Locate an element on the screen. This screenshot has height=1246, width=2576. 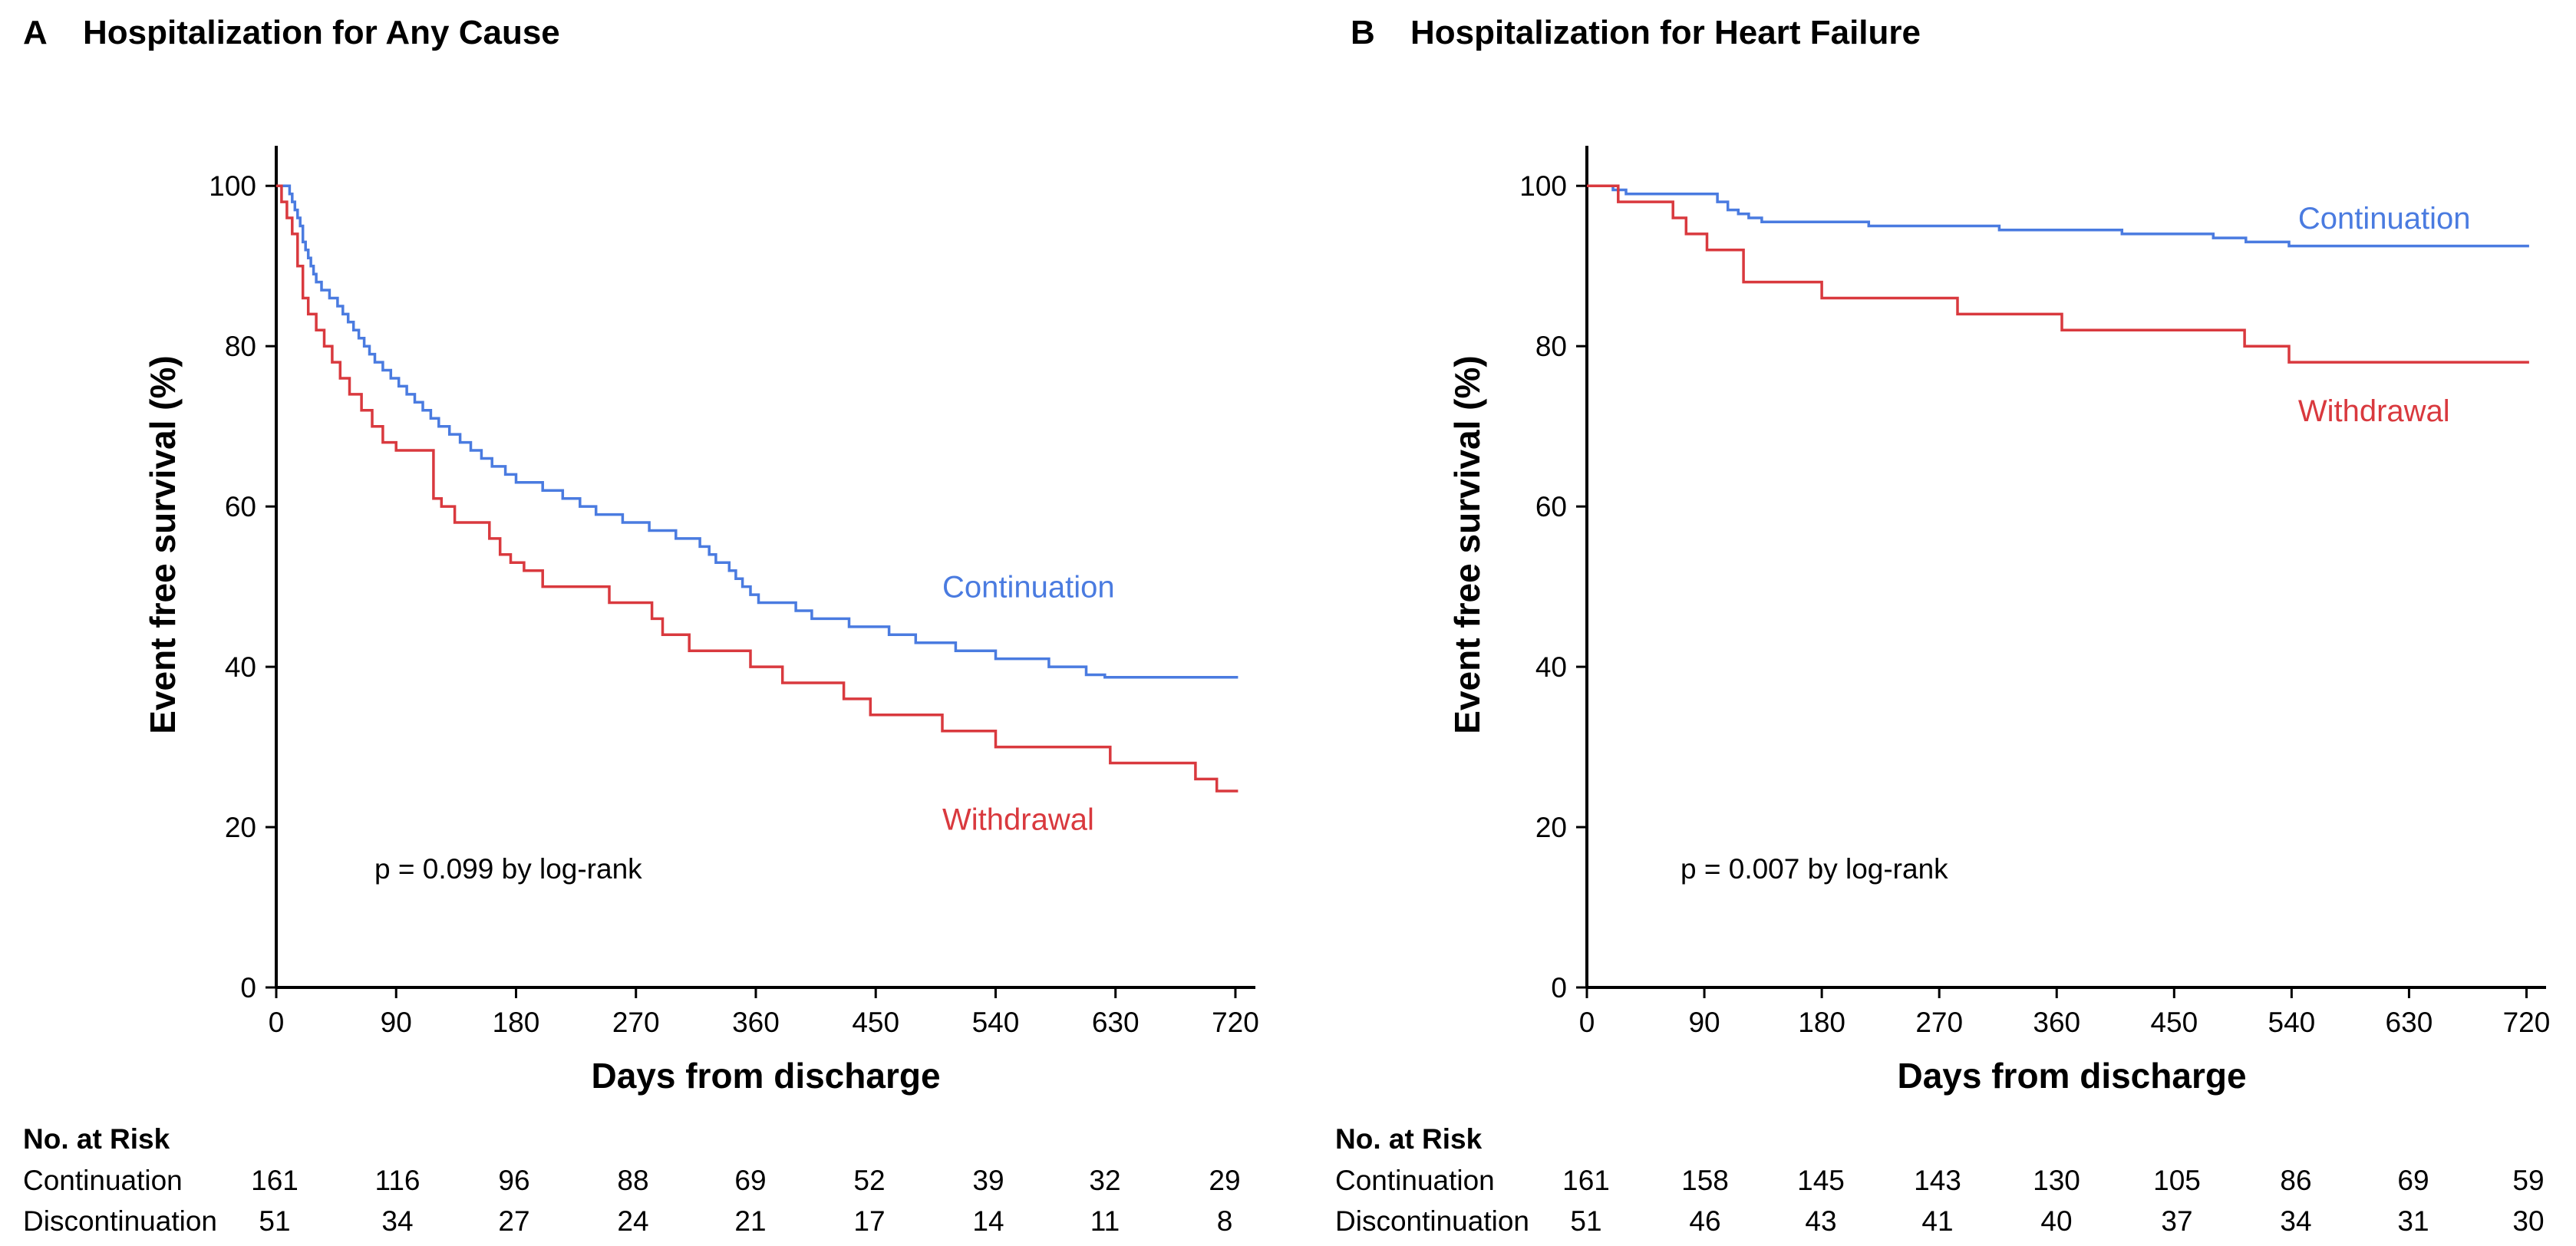
risk-value: 46 is located at coordinates (1704, 1221).